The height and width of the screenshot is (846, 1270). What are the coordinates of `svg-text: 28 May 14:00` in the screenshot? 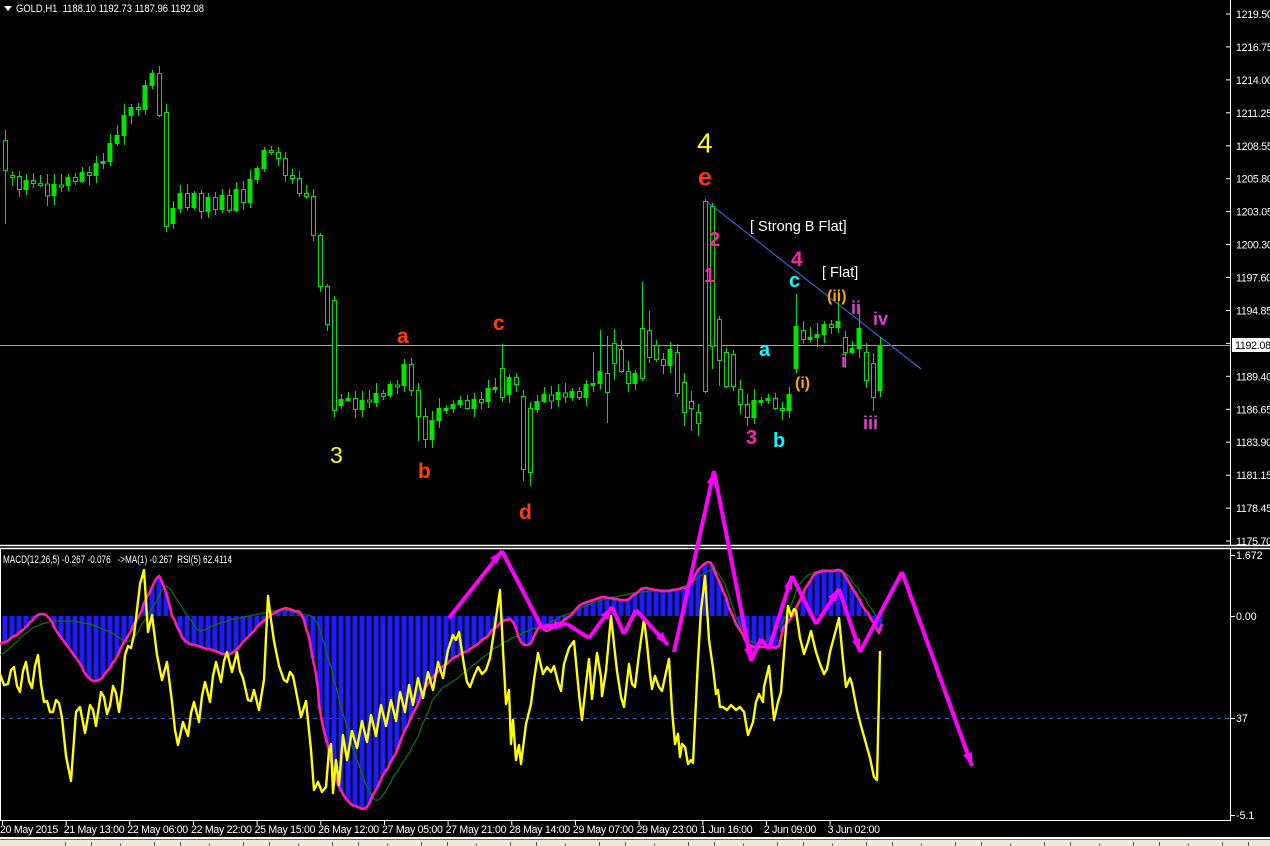 It's located at (539, 830).